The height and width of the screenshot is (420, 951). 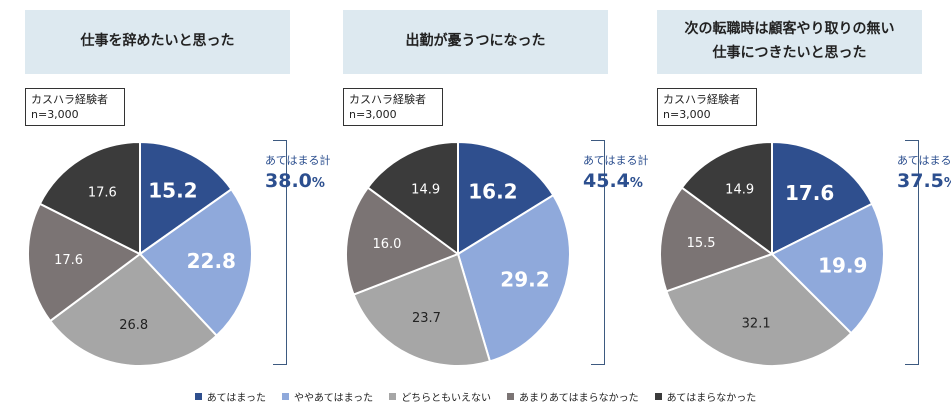 What do you see at coordinates (172, 190) in the screenshot?
I see `slice-value-label: 15.2` at bounding box center [172, 190].